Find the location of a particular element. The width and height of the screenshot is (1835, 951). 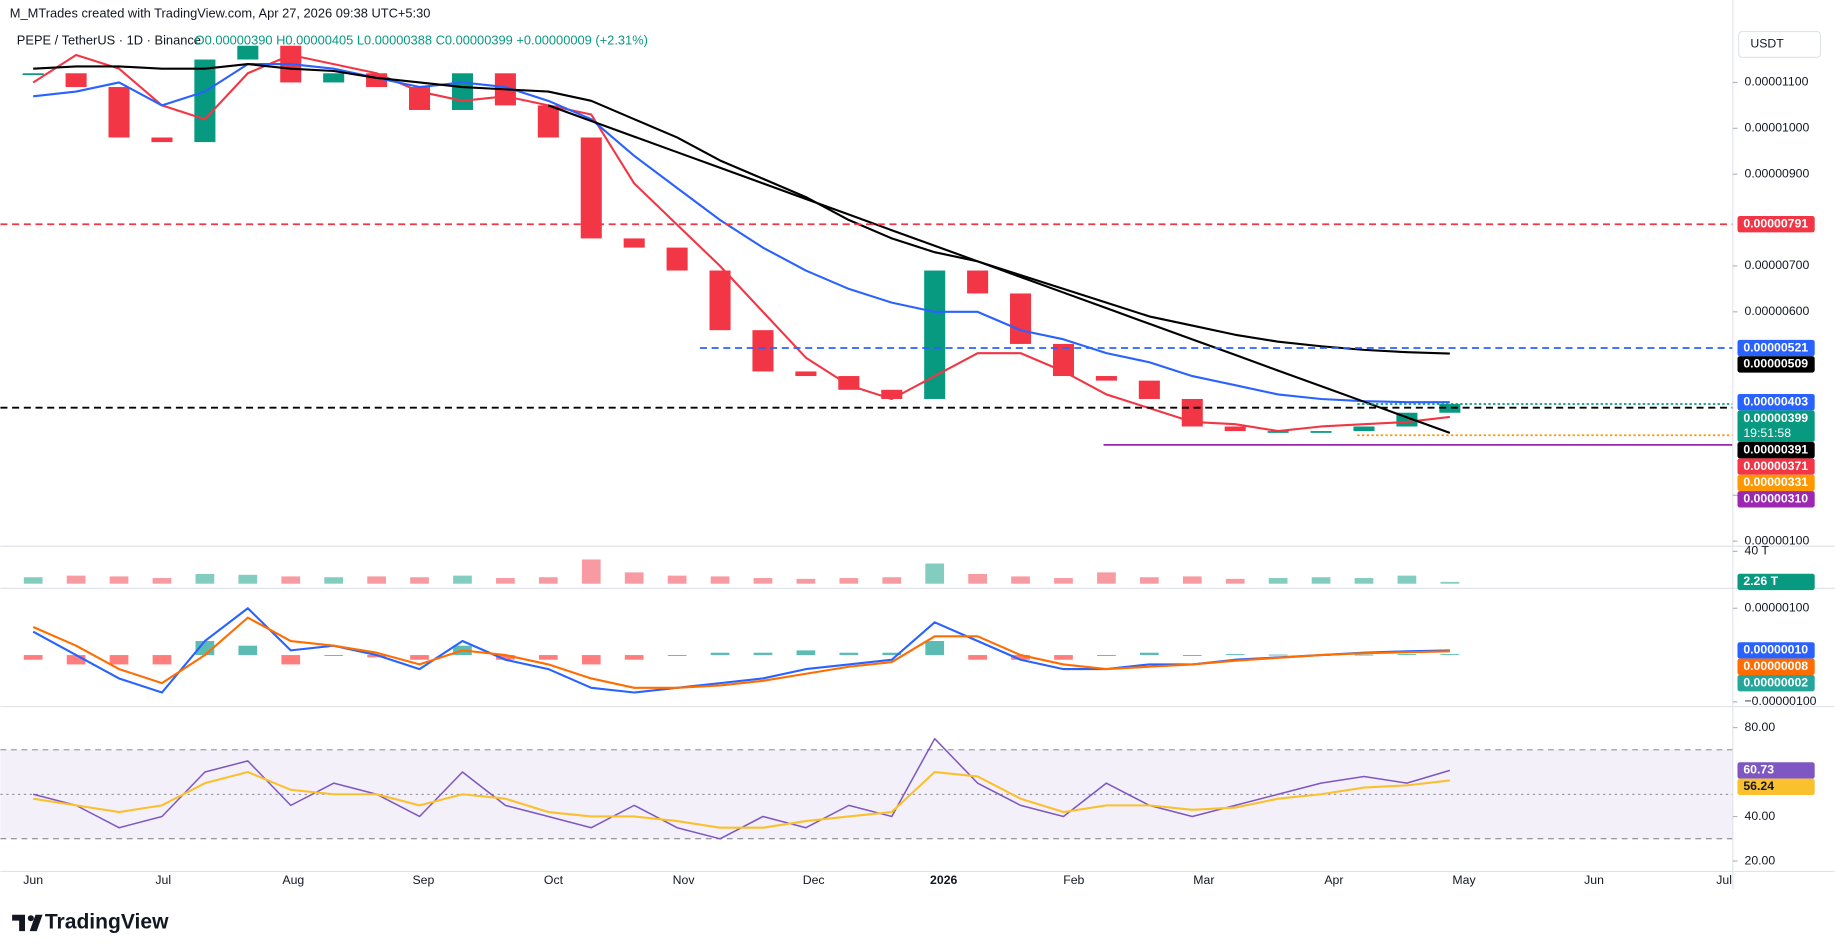

price-badge-label: 56.24 is located at coordinates (1758, 786).